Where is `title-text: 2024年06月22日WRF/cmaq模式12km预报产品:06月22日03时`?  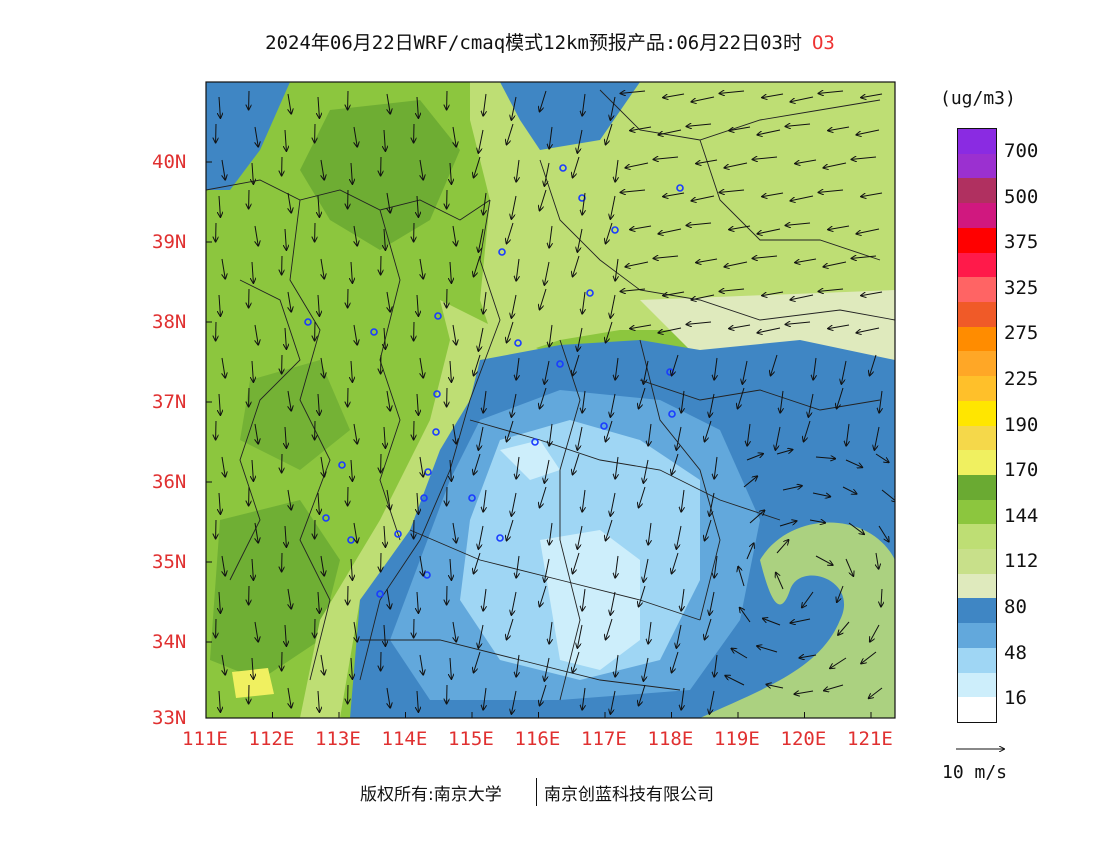
title-text: 2024年06月22日WRF/cmaq模式12km预报产品:06月22日03时 is located at coordinates (533, 43).